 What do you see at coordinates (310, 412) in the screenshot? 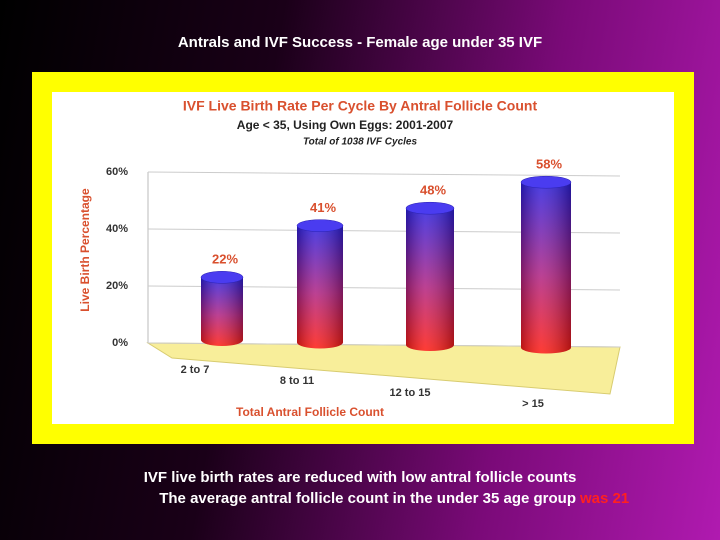
I see `x-axis-label: Total Antral Follicle Count` at bounding box center [310, 412].